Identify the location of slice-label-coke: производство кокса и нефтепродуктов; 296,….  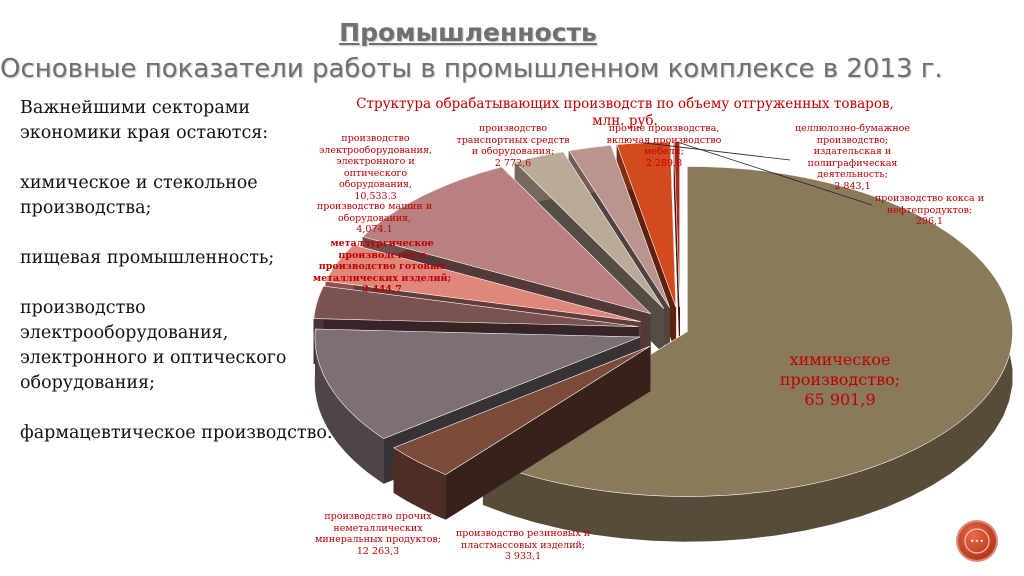
(929, 210).